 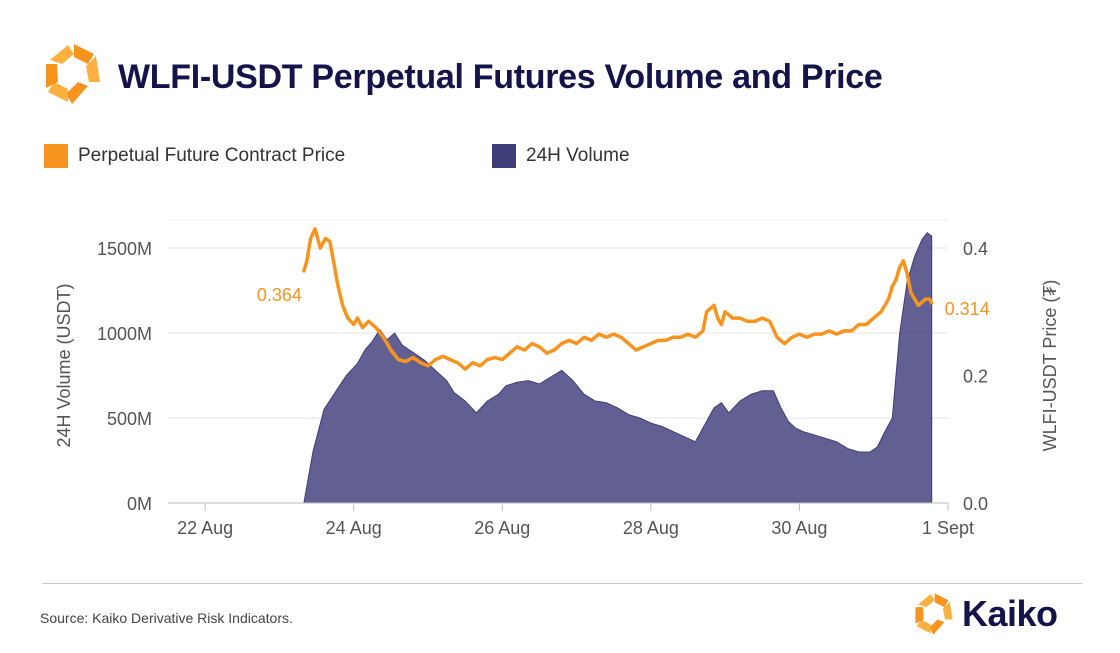 I want to click on brand-name: Kaiko, so click(x=1010, y=613).